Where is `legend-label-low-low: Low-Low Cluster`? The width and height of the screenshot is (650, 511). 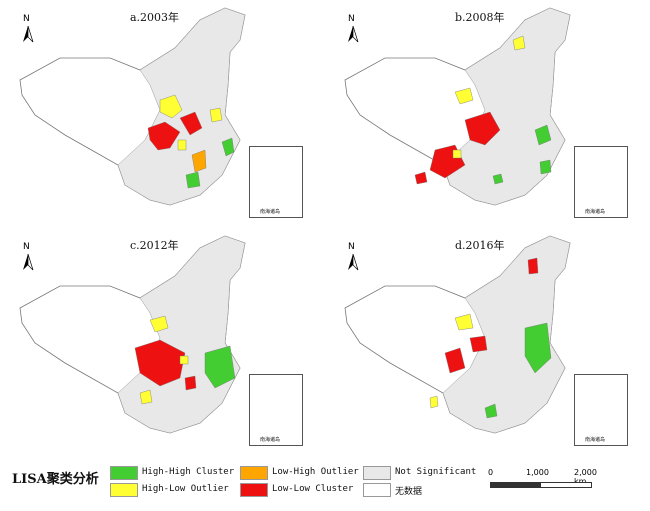 legend-label-low-low: Low-Low Cluster is located at coordinates (313, 489).